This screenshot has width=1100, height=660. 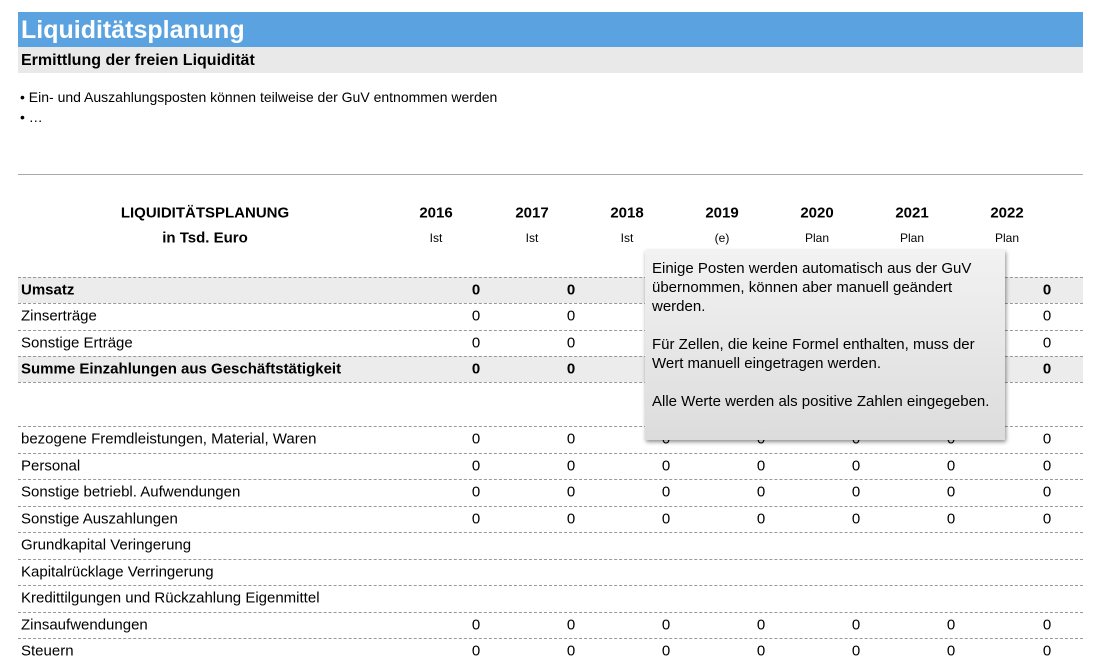 I want to click on page-subtitle: Ermittlung der freien Liquidität, so click(x=550, y=60).